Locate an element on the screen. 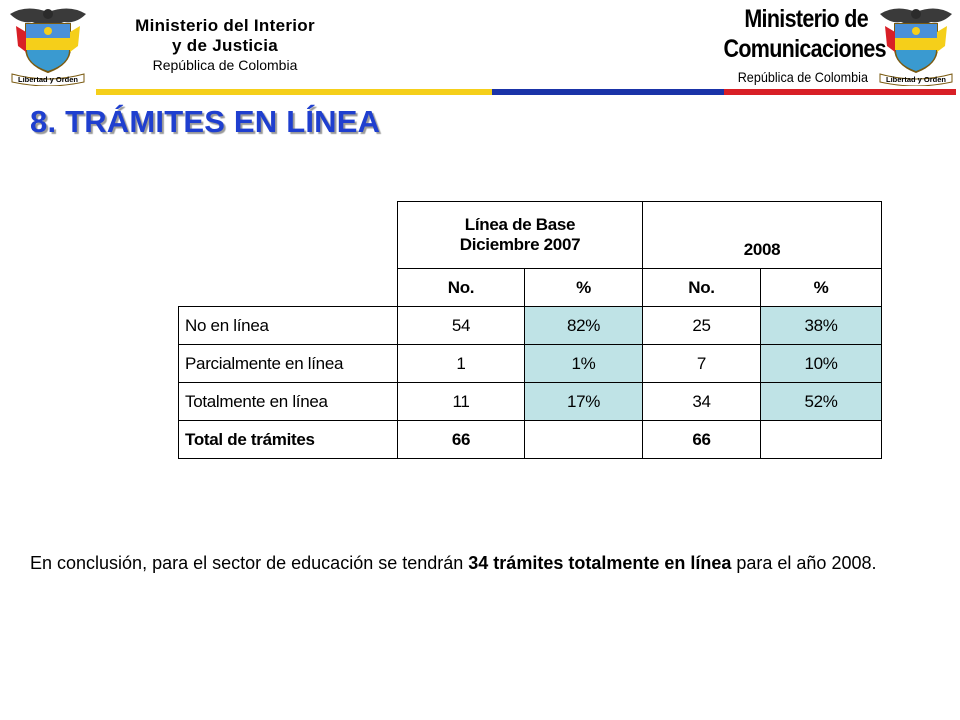  row-label: Parcialmente en línea is located at coordinates (288, 363).